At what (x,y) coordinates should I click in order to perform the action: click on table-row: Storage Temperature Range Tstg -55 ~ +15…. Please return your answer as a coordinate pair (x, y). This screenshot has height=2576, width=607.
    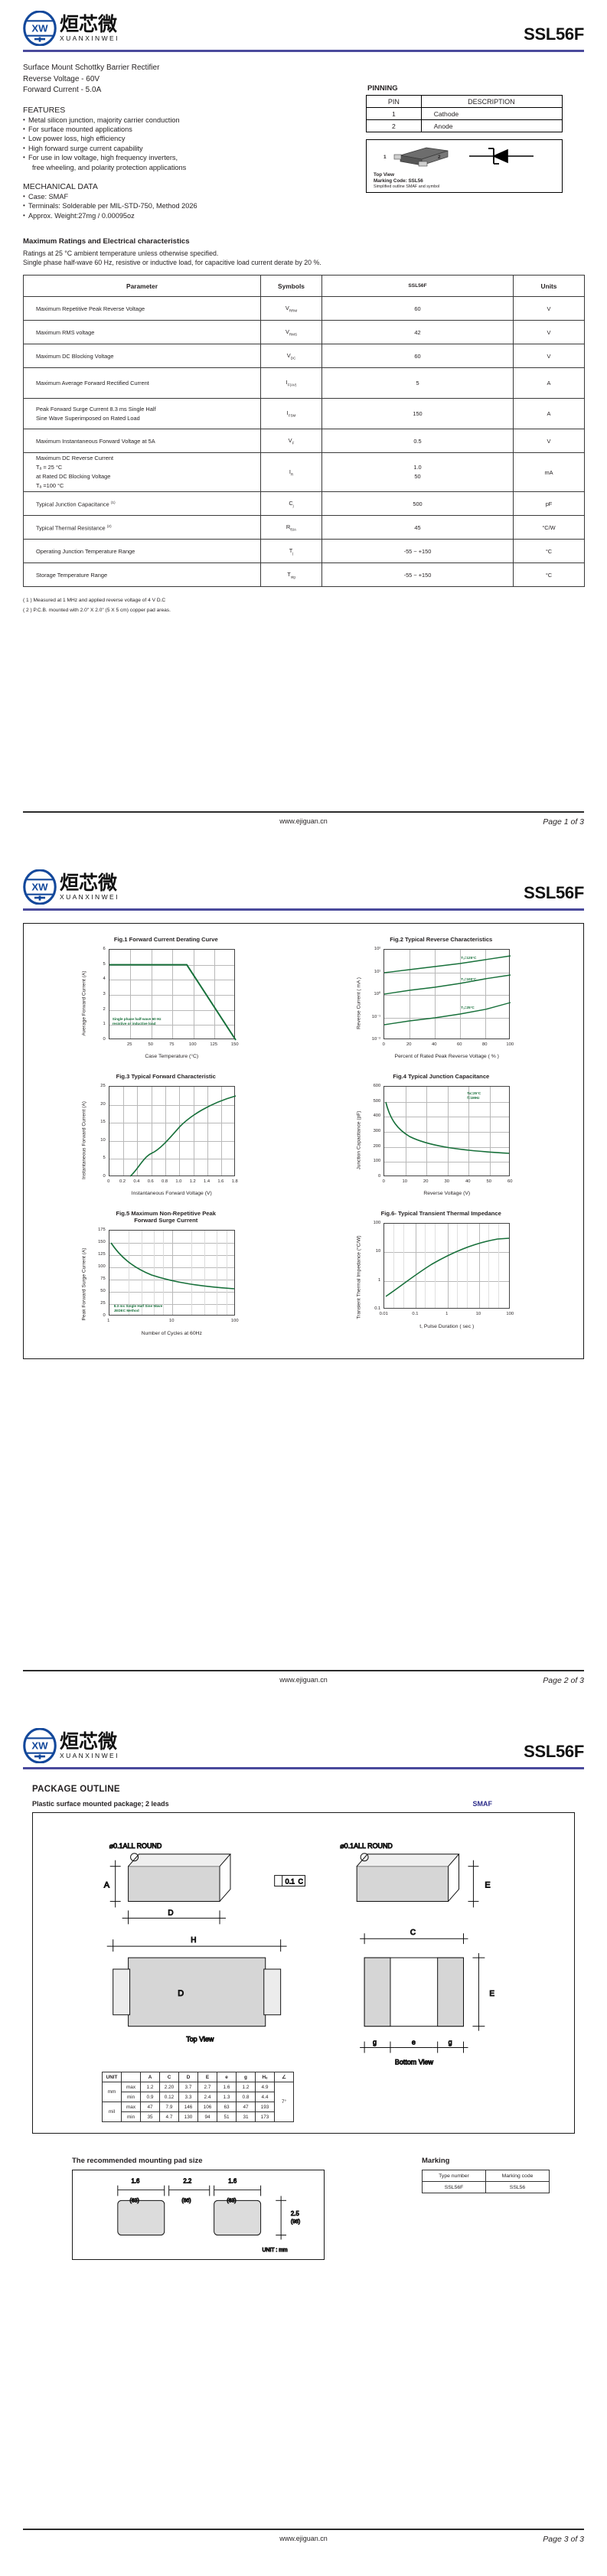
    Looking at the image, I should click on (304, 575).